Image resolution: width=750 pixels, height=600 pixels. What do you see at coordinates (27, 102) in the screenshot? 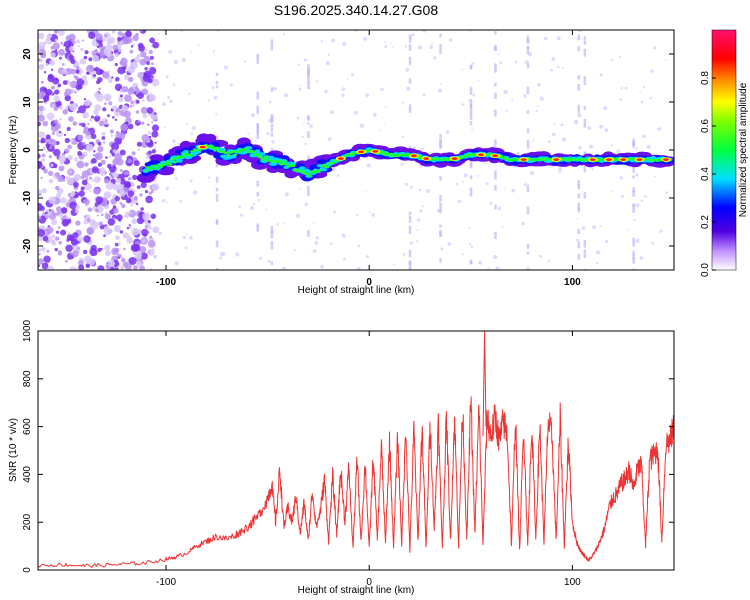
I see `spectrogram-ytick-label: 10` at bounding box center [27, 102].